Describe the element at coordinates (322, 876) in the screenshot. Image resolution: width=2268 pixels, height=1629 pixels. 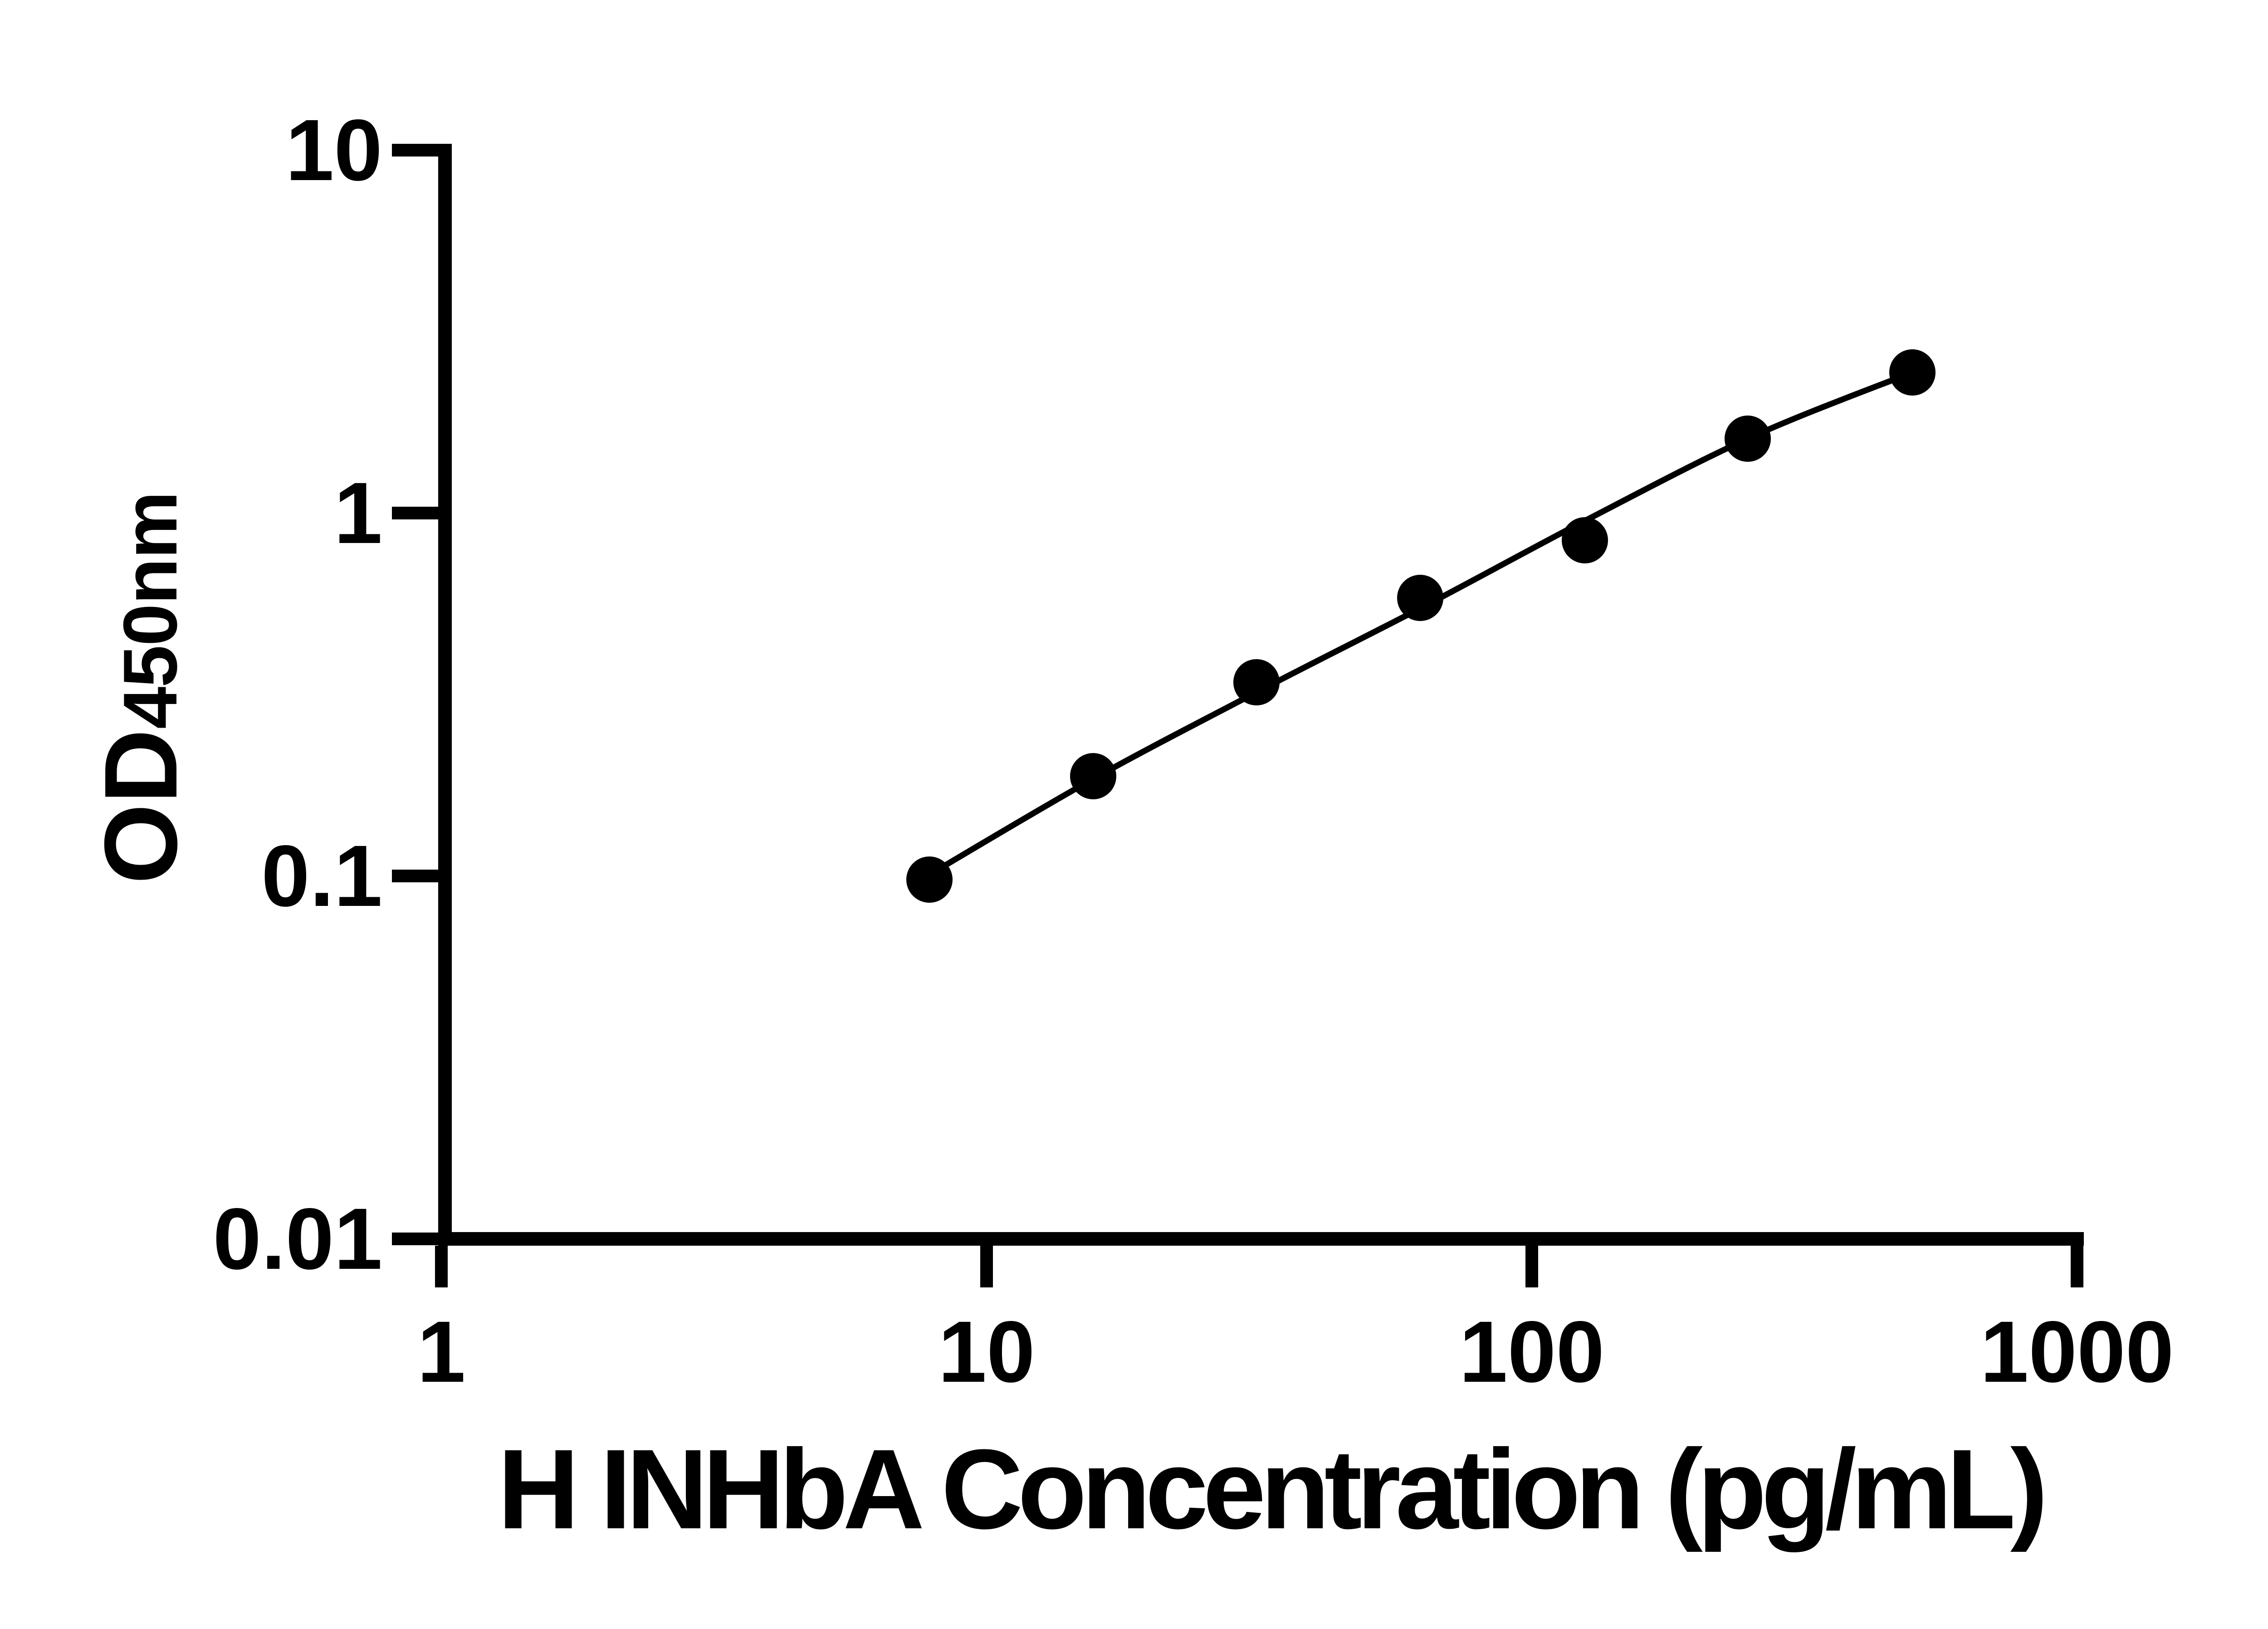
I see `svg-text: 0.1` at that location.